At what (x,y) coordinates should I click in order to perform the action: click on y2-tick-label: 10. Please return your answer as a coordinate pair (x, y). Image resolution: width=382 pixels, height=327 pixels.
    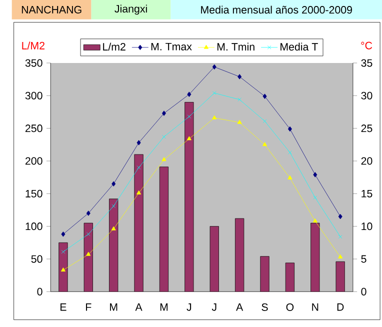
    Looking at the image, I should click on (367, 226).